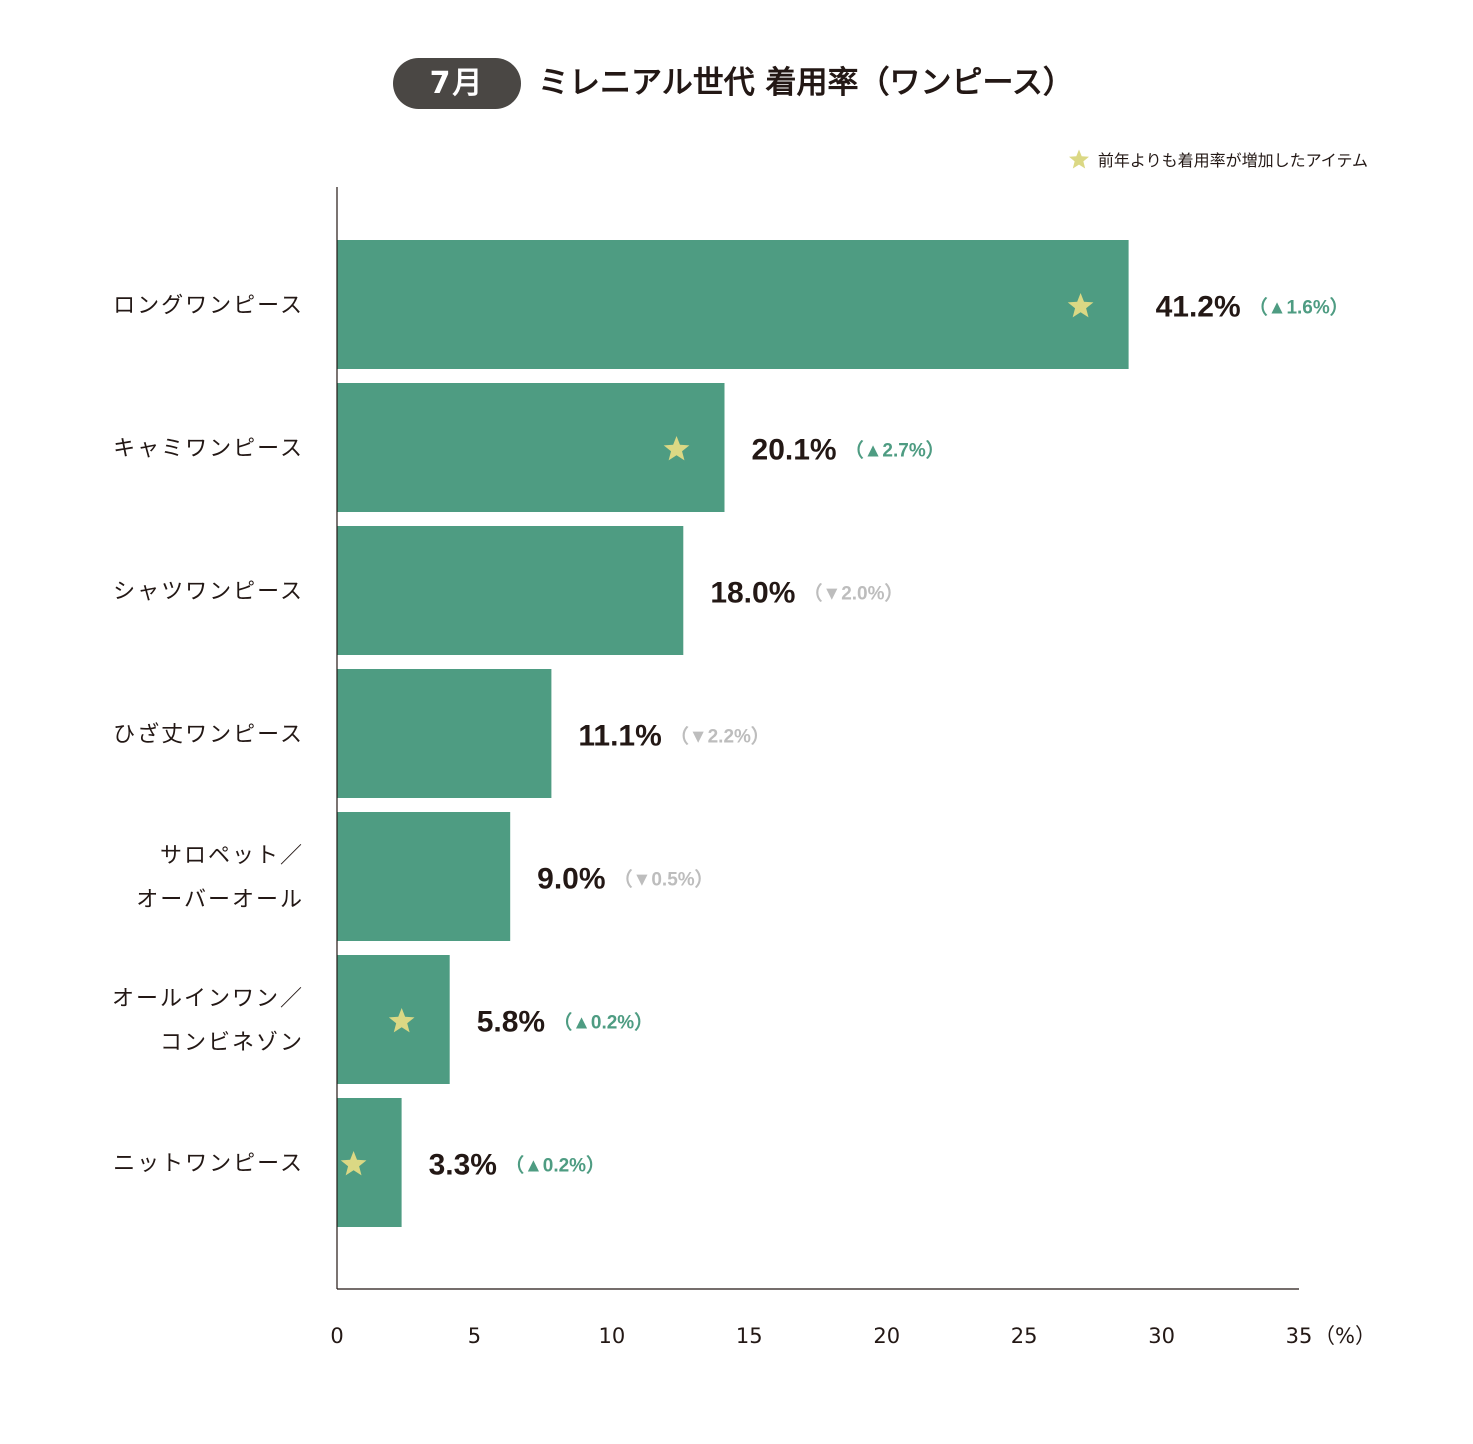 The height and width of the screenshot is (1444, 1473). Describe the element at coordinates (474, 1336) in the screenshot. I see `x-tick-label: 5` at that location.